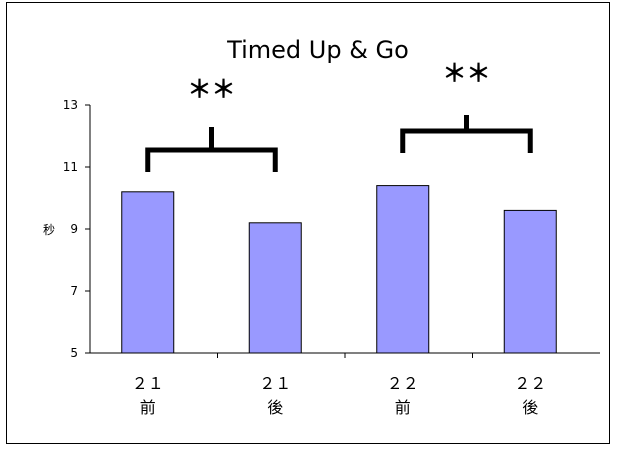 The width and height of the screenshot is (620, 450). I want to click on y-tick-label: 11, so click(70, 167).